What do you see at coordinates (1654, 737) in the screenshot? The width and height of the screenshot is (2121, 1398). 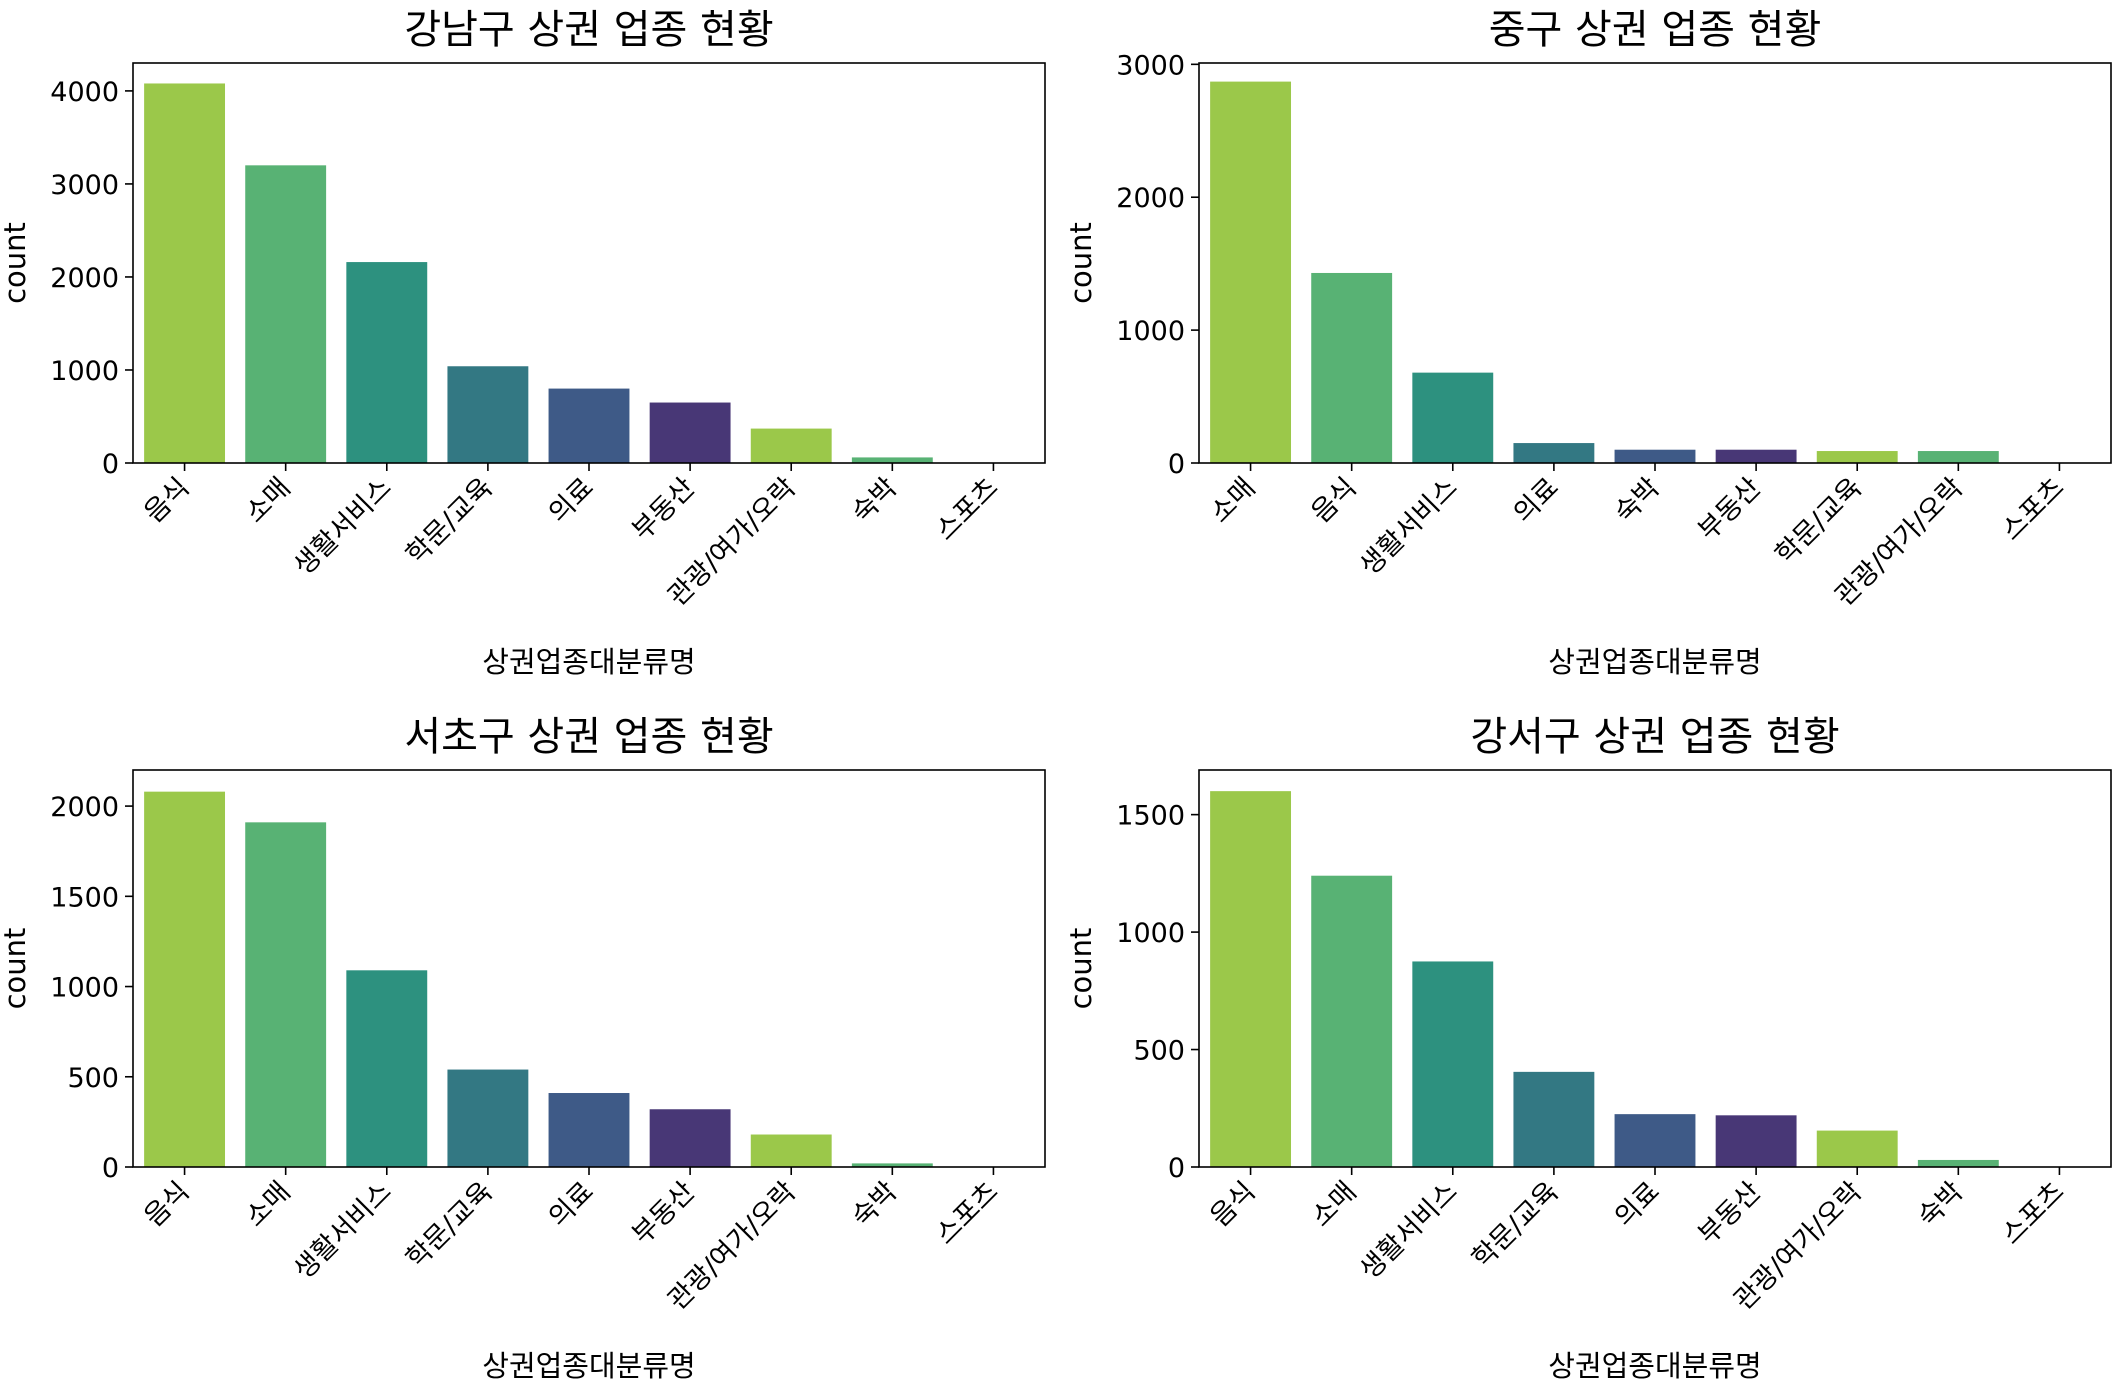 I see `chart-title: 강서구 상권 업종 현황` at bounding box center [1654, 737].